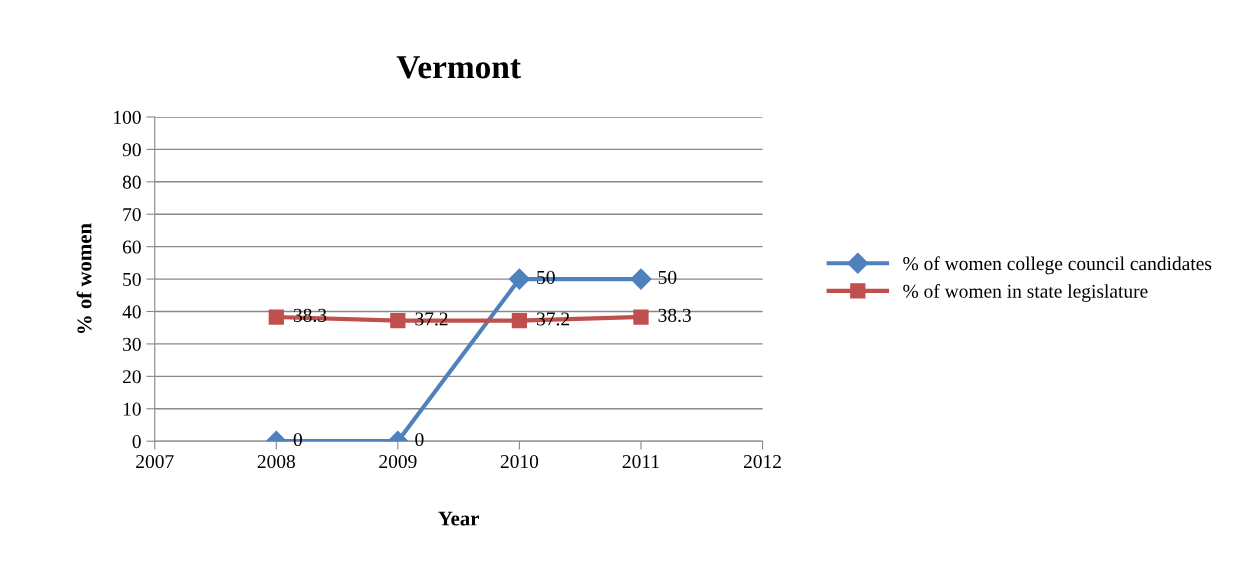  Describe the element at coordinates (1057, 265) in the screenshot. I see `legend-label: % of women college council candidates` at that location.